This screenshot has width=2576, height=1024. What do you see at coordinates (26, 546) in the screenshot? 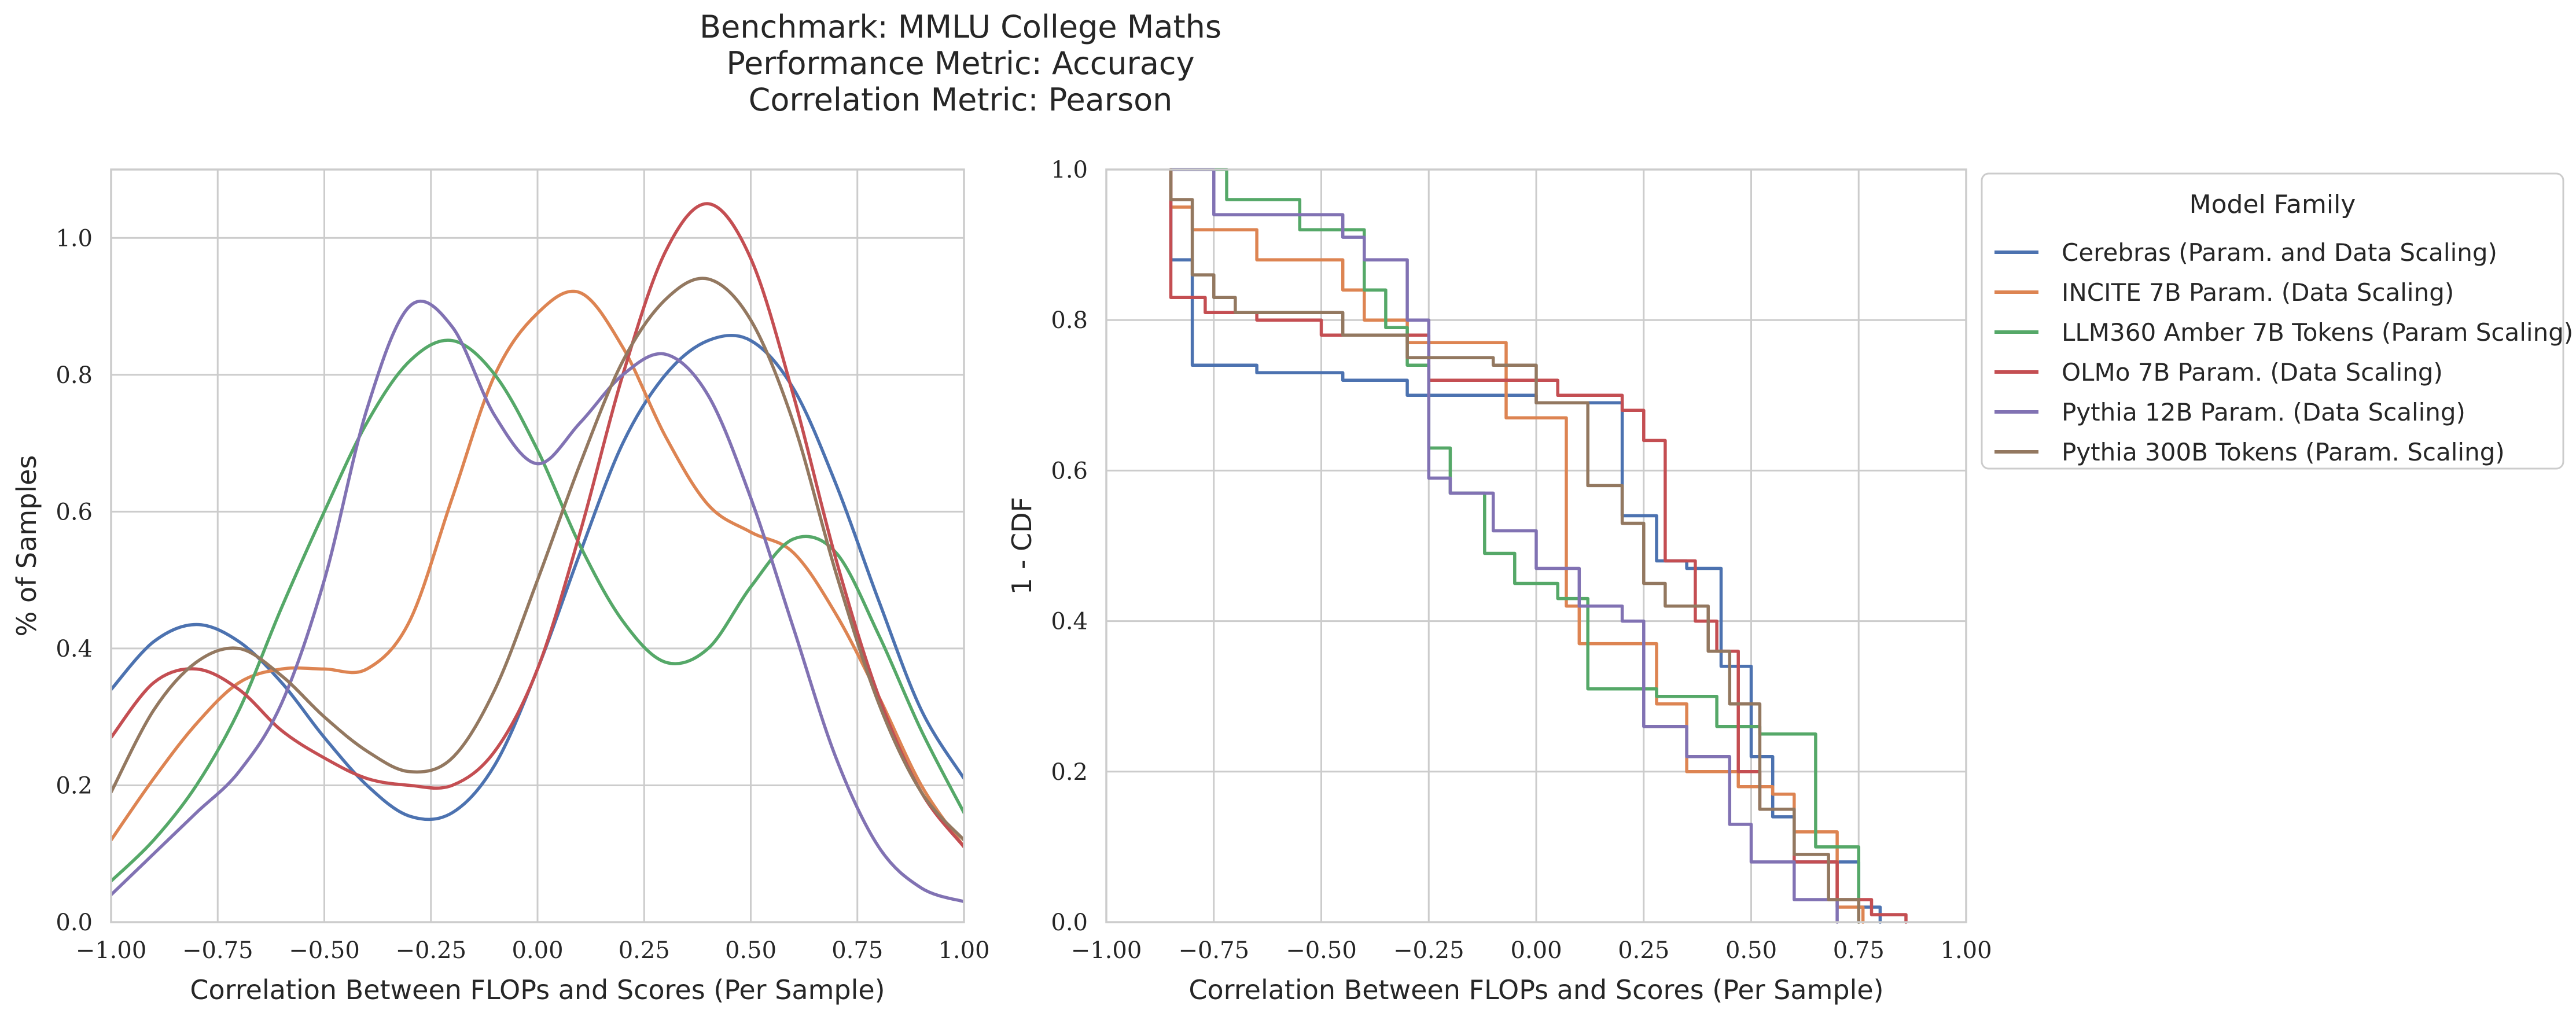
I see `y-axis-label: % of Samples` at bounding box center [26, 546].